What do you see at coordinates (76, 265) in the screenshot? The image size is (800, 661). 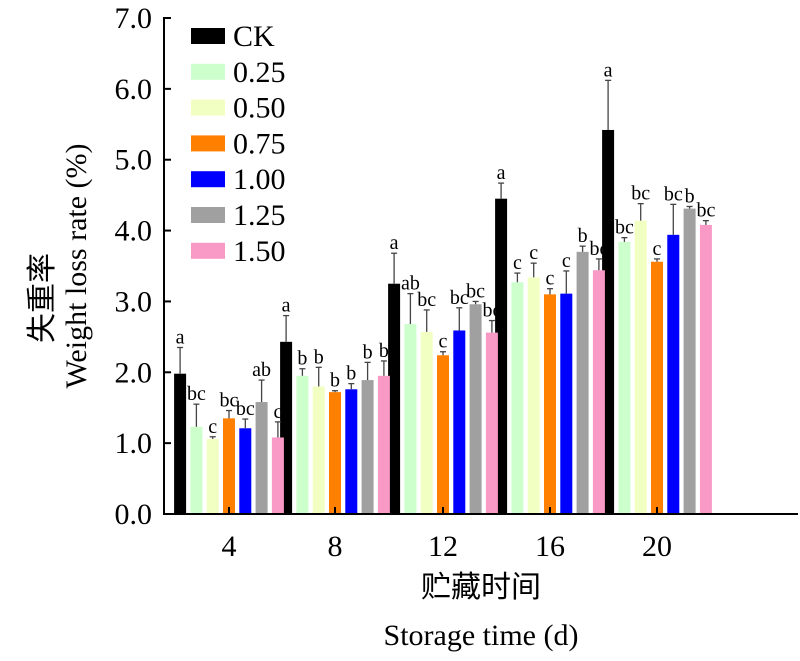 I see `y-axis-title: Weight loss rate (%)` at bounding box center [76, 265].